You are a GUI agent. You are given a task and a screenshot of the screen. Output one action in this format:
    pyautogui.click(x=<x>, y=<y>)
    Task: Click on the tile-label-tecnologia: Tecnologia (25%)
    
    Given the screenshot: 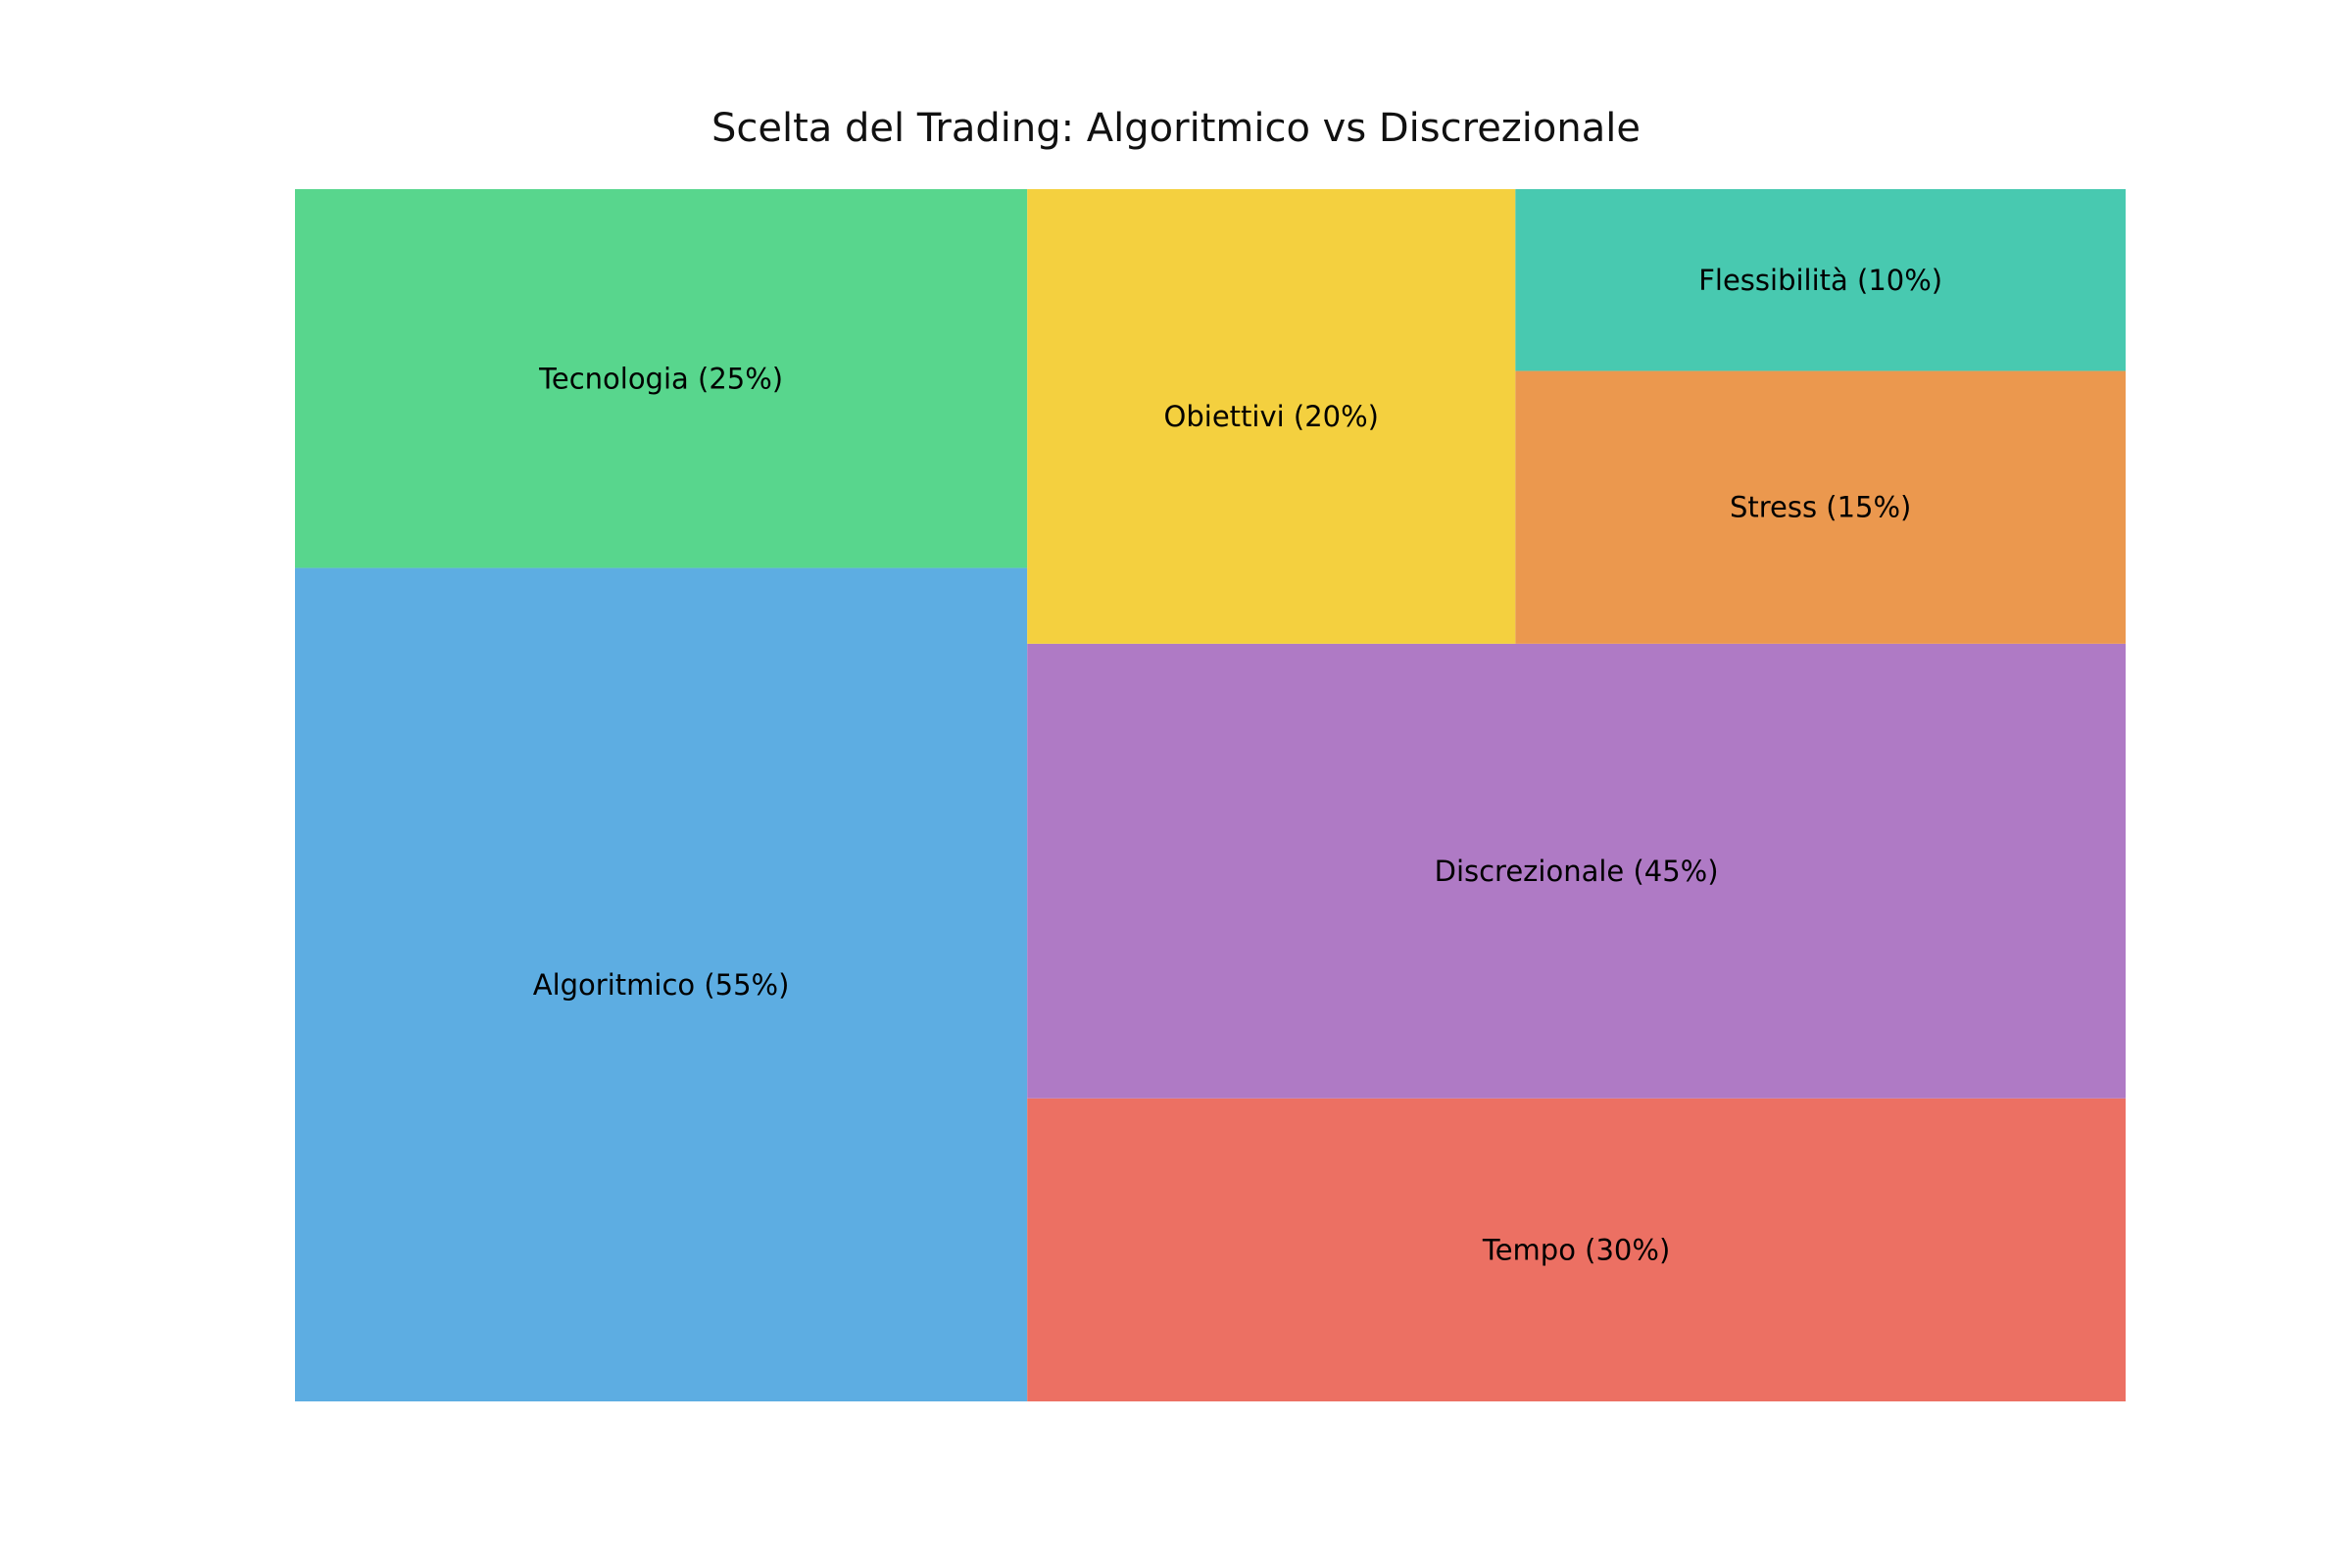 What is the action you would take?
    pyautogui.click(x=660, y=378)
    